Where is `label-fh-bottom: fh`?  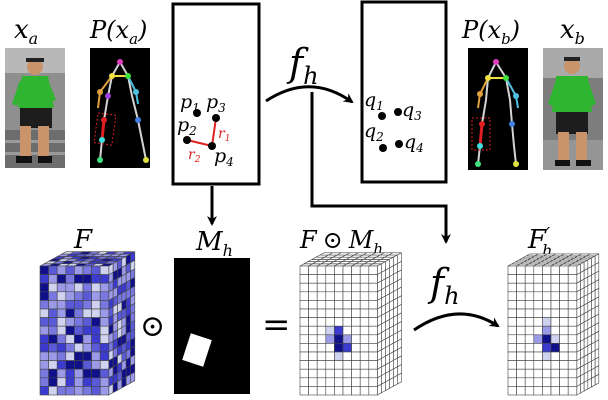
label-fh-bottom: fh is located at coordinates (443, 285).